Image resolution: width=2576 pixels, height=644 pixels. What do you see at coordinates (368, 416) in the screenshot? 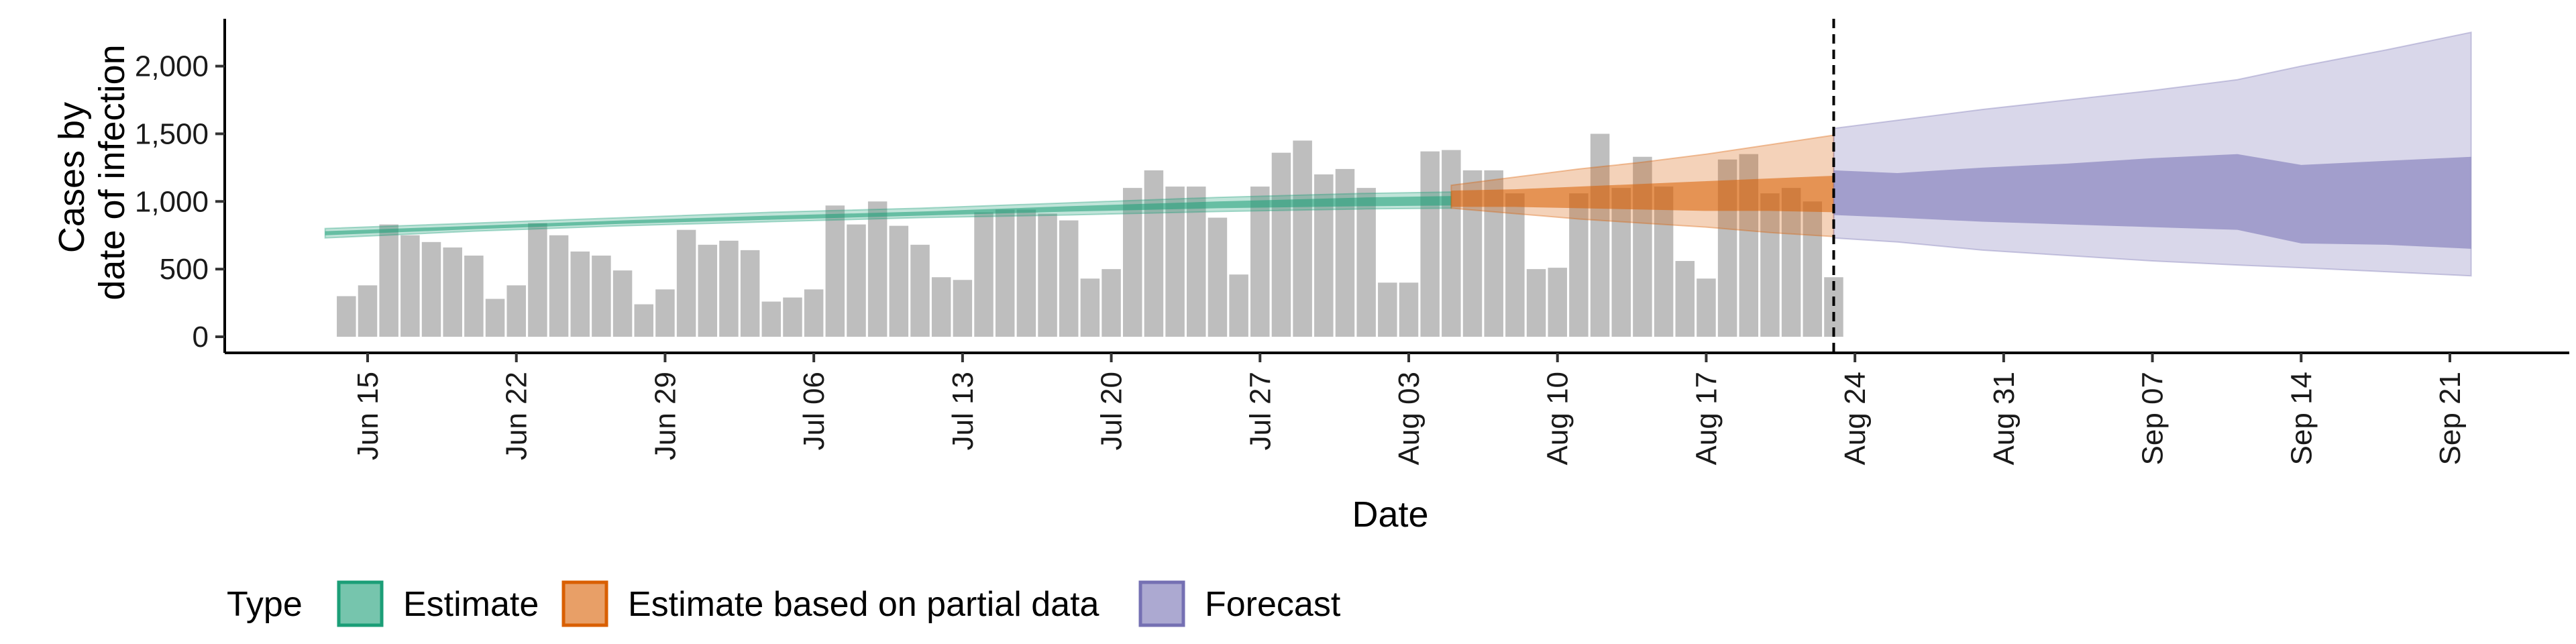
I see `x-tick-label: Jun 15` at bounding box center [368, 416].